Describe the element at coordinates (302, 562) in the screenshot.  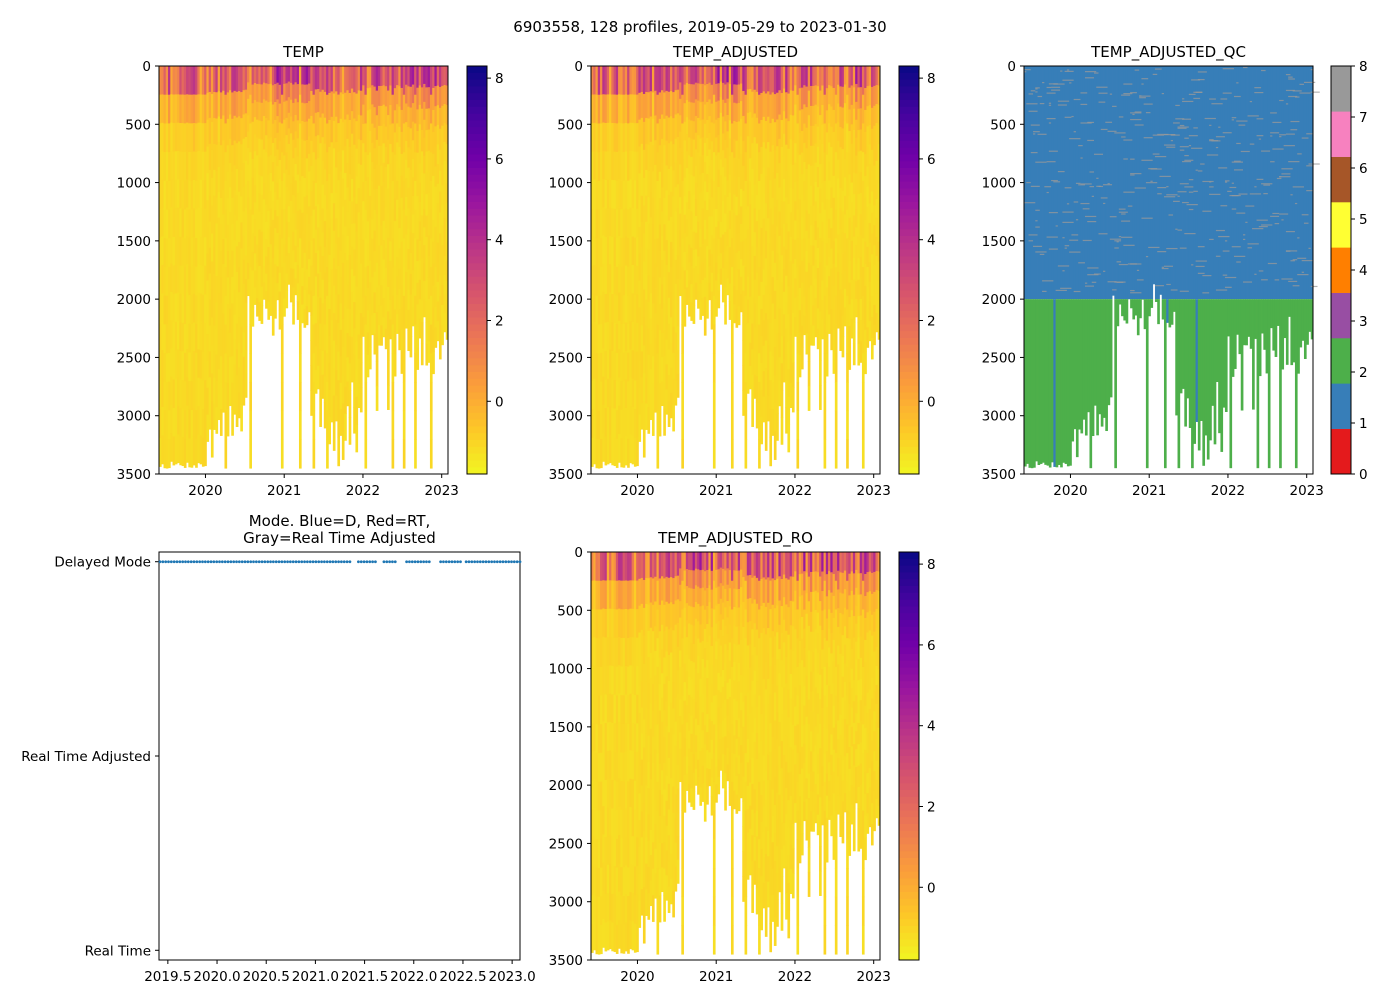
I see `mode-point` at that location.